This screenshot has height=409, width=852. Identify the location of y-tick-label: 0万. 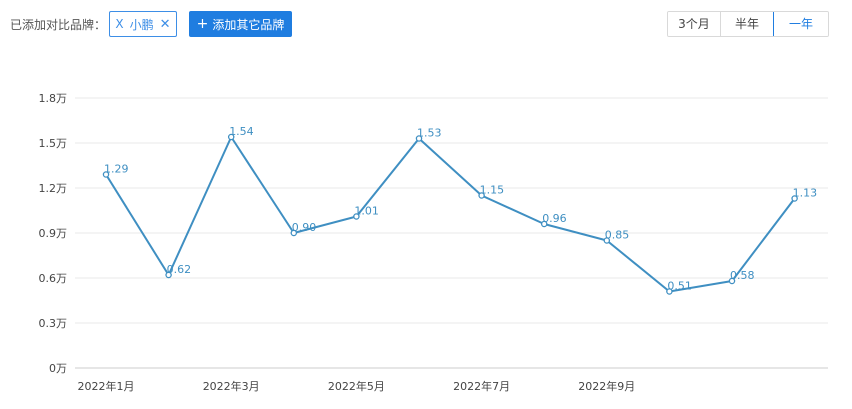
(58, 368).